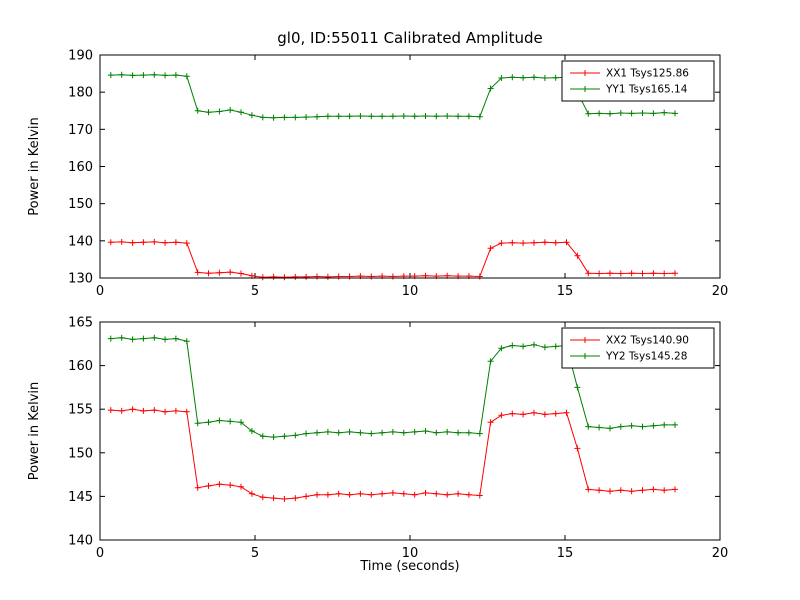  I want to click on series-markers-xx1, so click(392, 259).